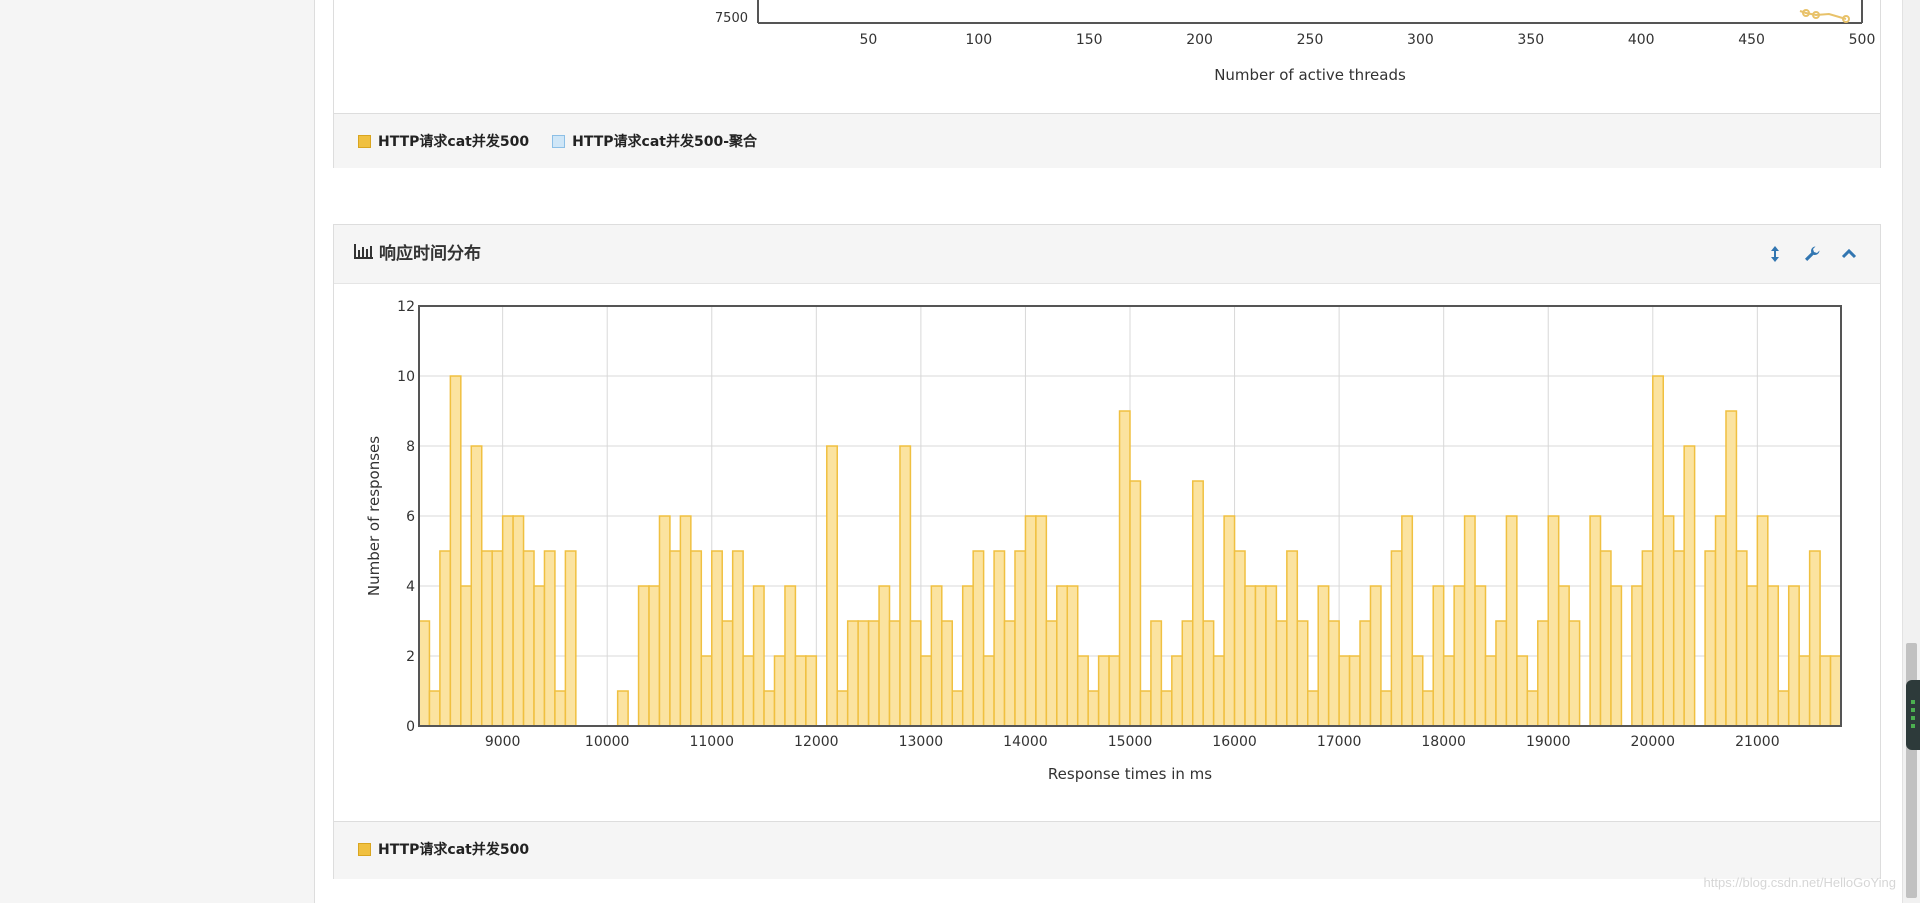 The image size is (1920, 903). I want to click on scrollbar-thumb, so click(1911, 770).